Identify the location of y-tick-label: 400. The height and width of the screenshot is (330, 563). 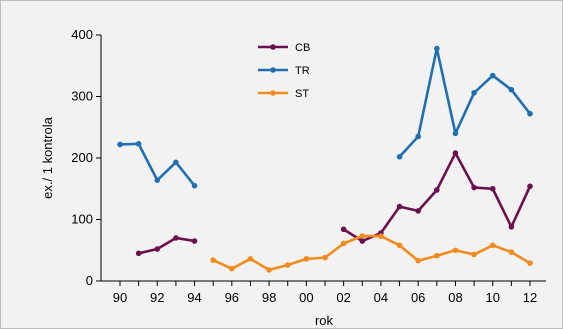
(82, 34).